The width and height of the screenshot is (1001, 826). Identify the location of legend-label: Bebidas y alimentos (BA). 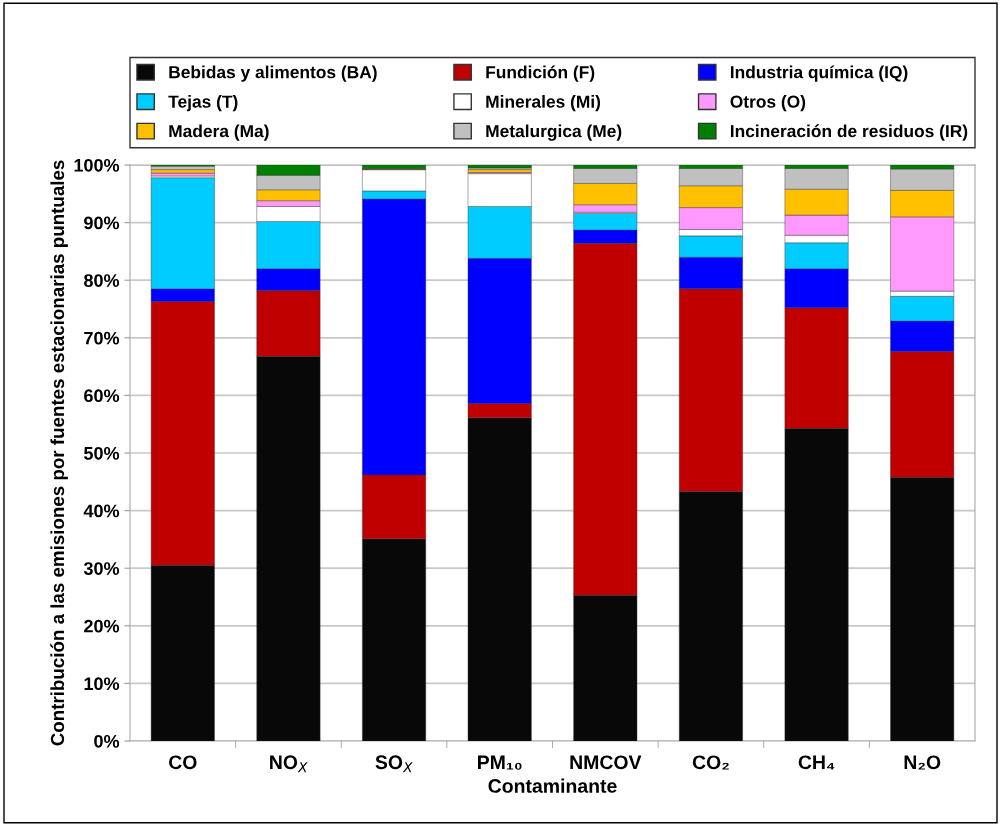
(273, 73).